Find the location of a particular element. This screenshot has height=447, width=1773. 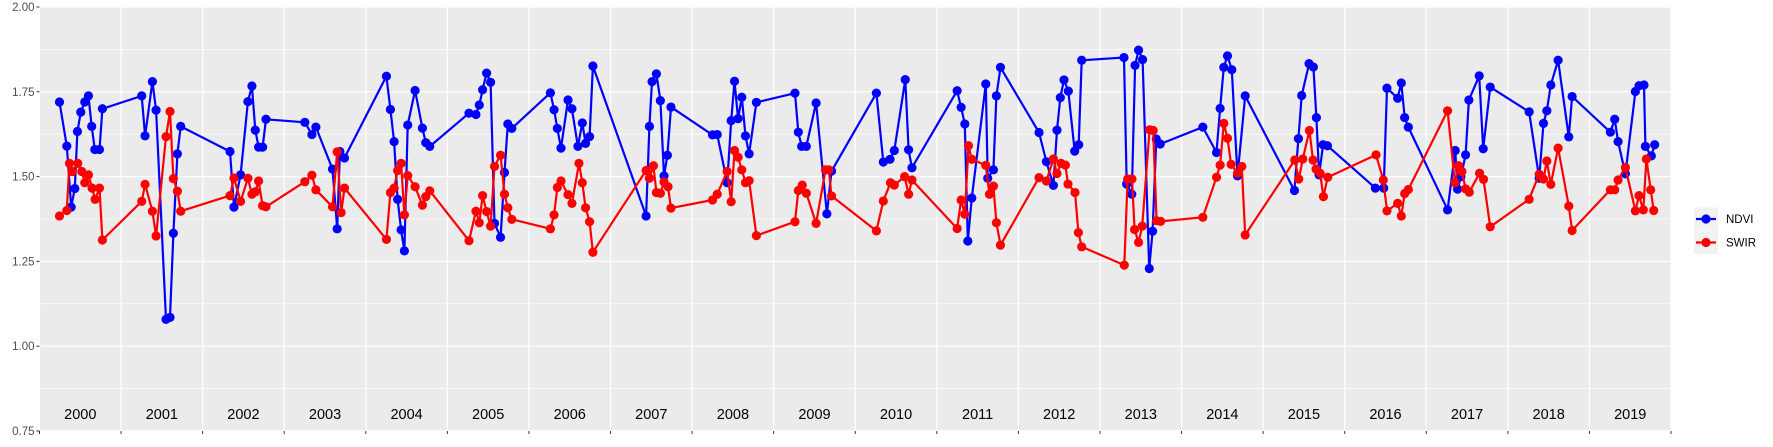

y-tick-label: 1.75 is located at coordinates (23, 93).